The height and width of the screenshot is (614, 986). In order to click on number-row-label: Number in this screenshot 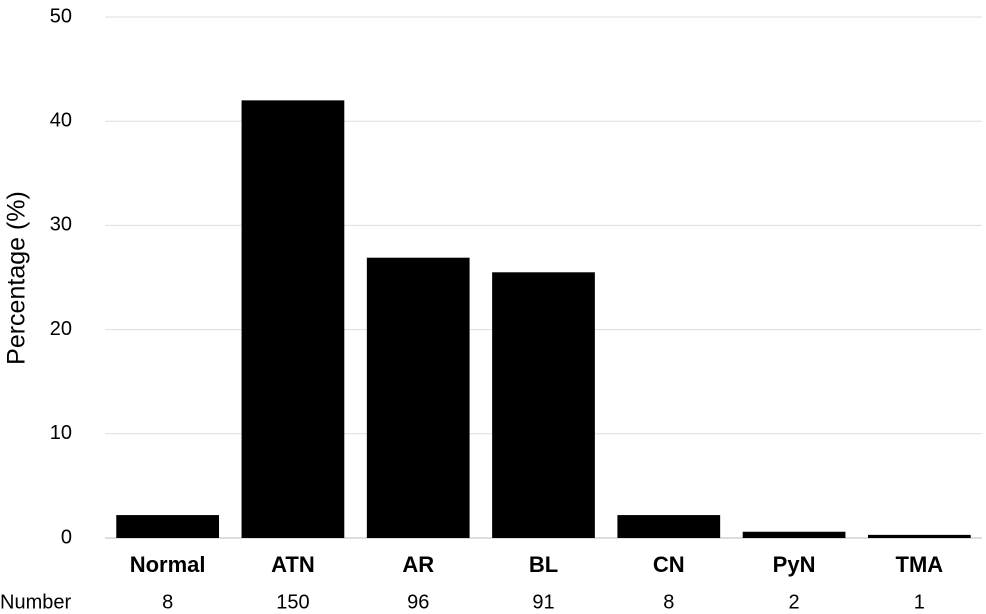, I will do `click(35, 602)`.